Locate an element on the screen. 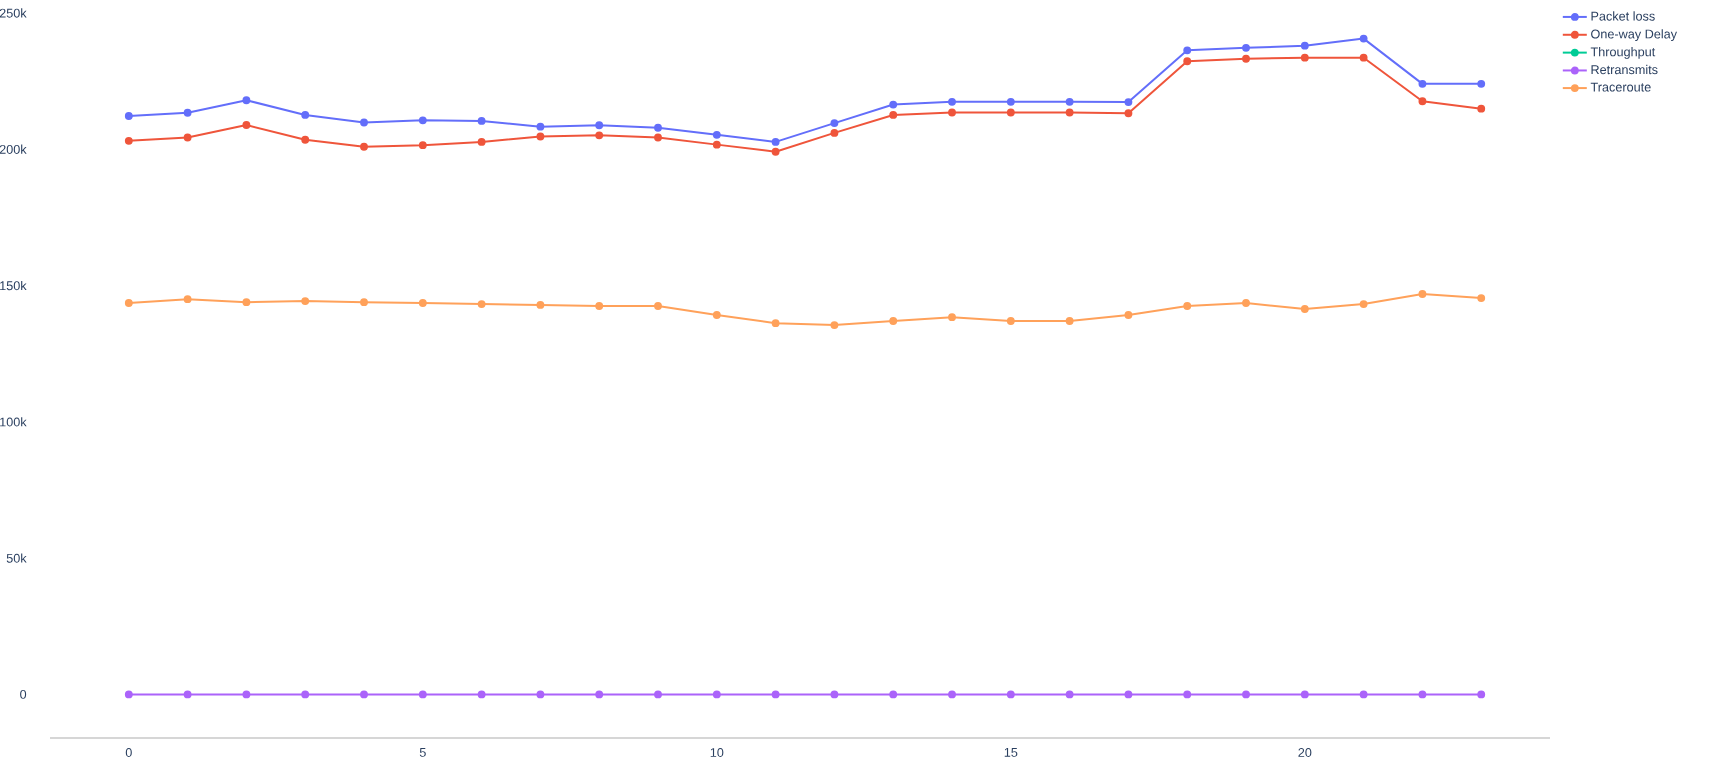 The width and height of the screenshot is (1713, 766). x-tick-label: 10 is located at coordinates (717, 752).